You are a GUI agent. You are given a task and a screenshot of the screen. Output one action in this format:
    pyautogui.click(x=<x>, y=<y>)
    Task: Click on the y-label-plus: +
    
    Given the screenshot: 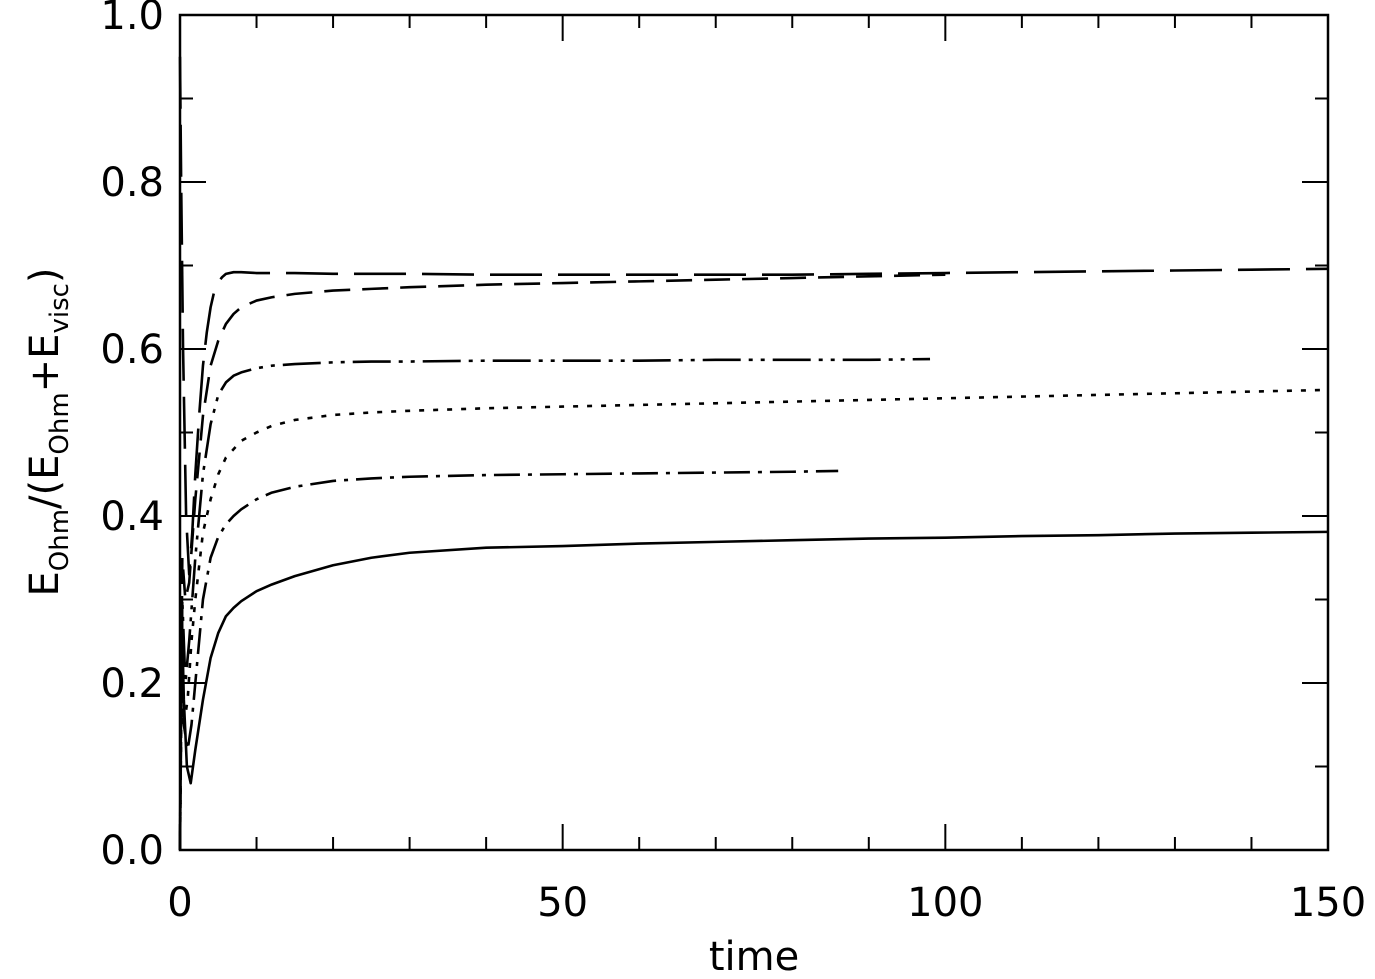 What is the action you would take?
    pyautogui.click(x=45, y=376)
    